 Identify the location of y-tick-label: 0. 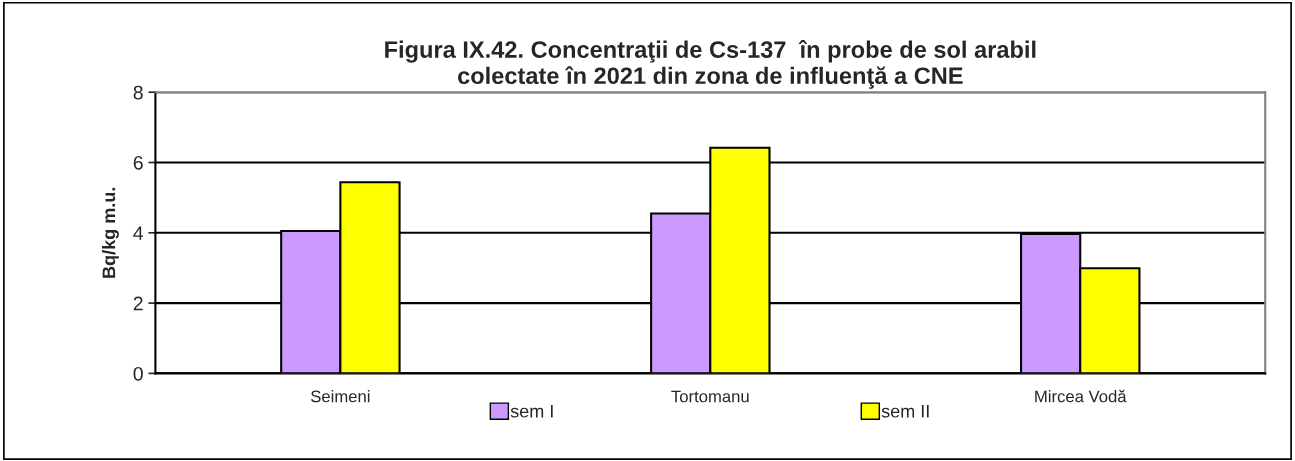
(138, 373).